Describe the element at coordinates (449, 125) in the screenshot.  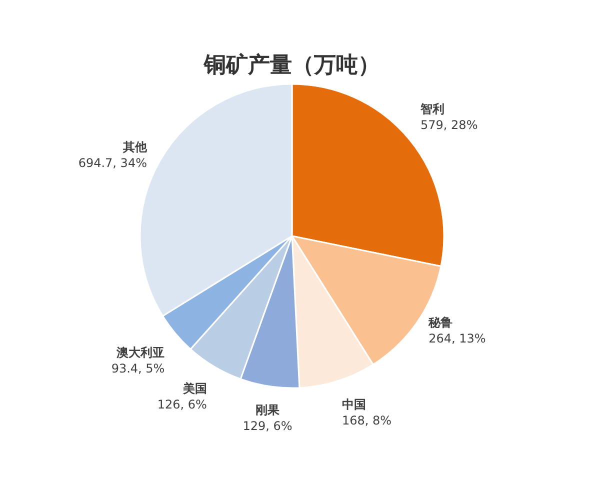
I see `data-label: 579, 28%` at that location.